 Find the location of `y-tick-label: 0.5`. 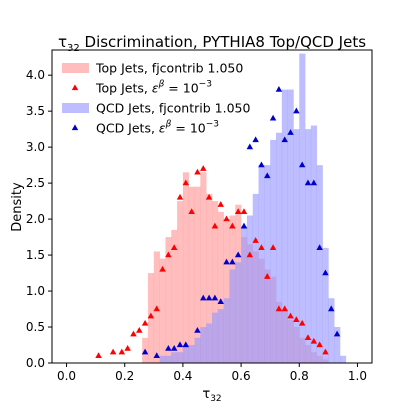

y-tick-label: 0.5 is located at coordinates (35, 327).